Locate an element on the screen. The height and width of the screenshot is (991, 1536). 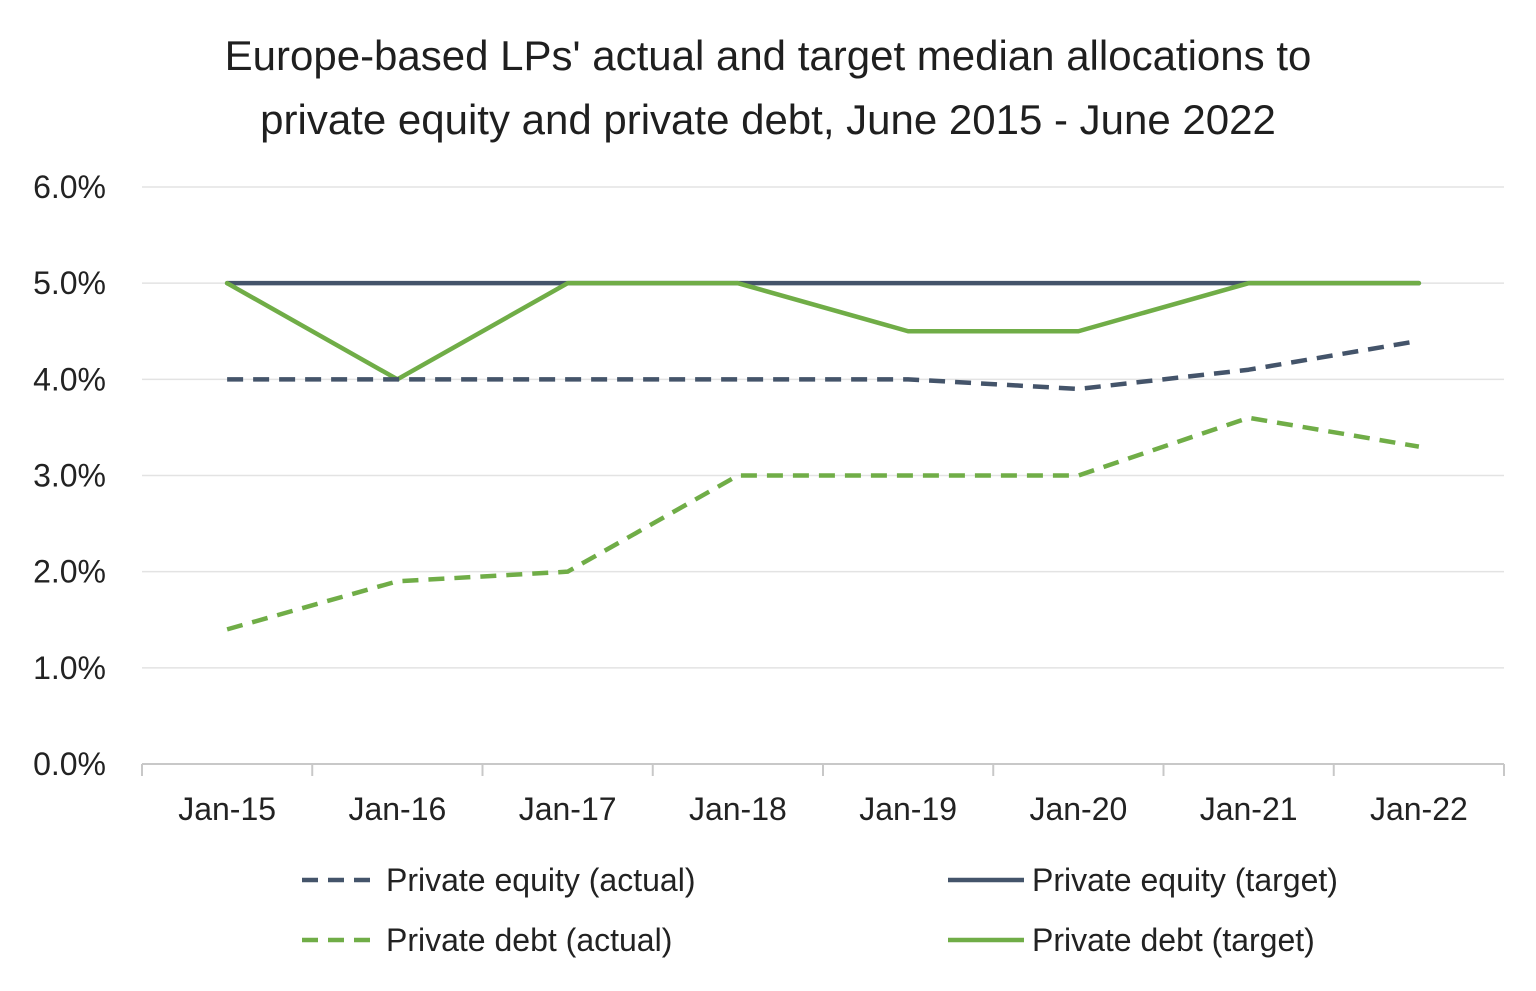
series-line-private-debt-target is located at coordinates (823, 331).